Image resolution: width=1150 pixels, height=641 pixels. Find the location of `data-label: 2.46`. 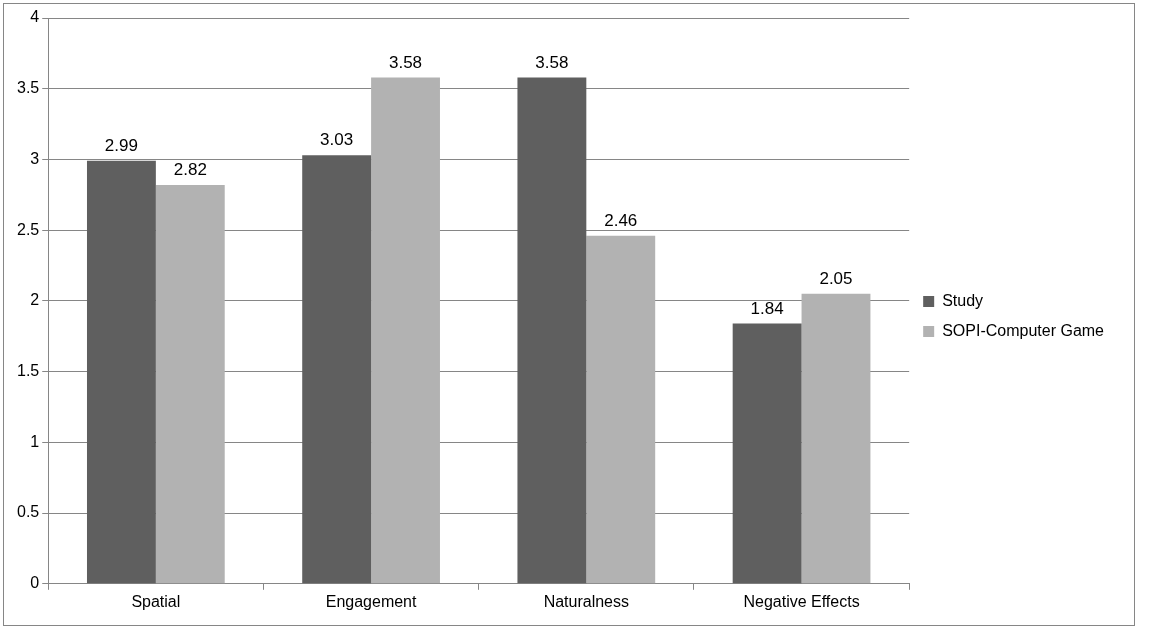

data-label: 2.46 is located at coordinates (621, 221).